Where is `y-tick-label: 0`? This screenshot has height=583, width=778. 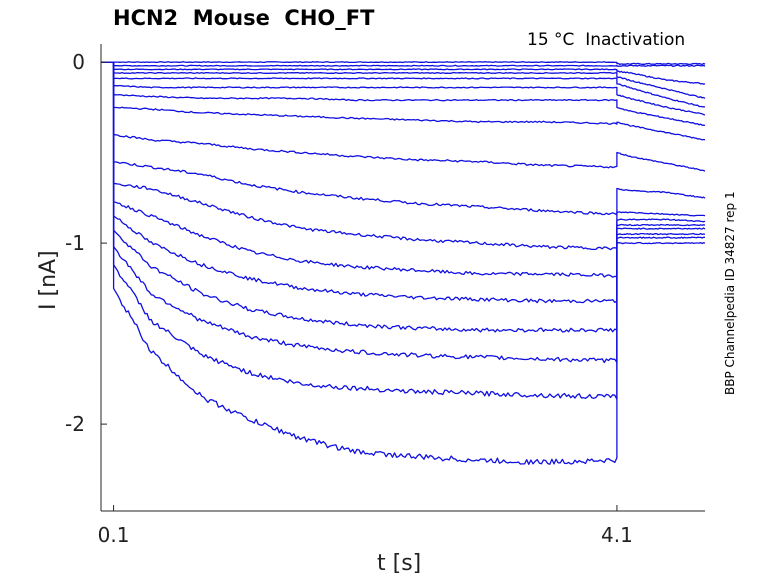
y-tick-label: 0 is located at coordinates (78, 62).